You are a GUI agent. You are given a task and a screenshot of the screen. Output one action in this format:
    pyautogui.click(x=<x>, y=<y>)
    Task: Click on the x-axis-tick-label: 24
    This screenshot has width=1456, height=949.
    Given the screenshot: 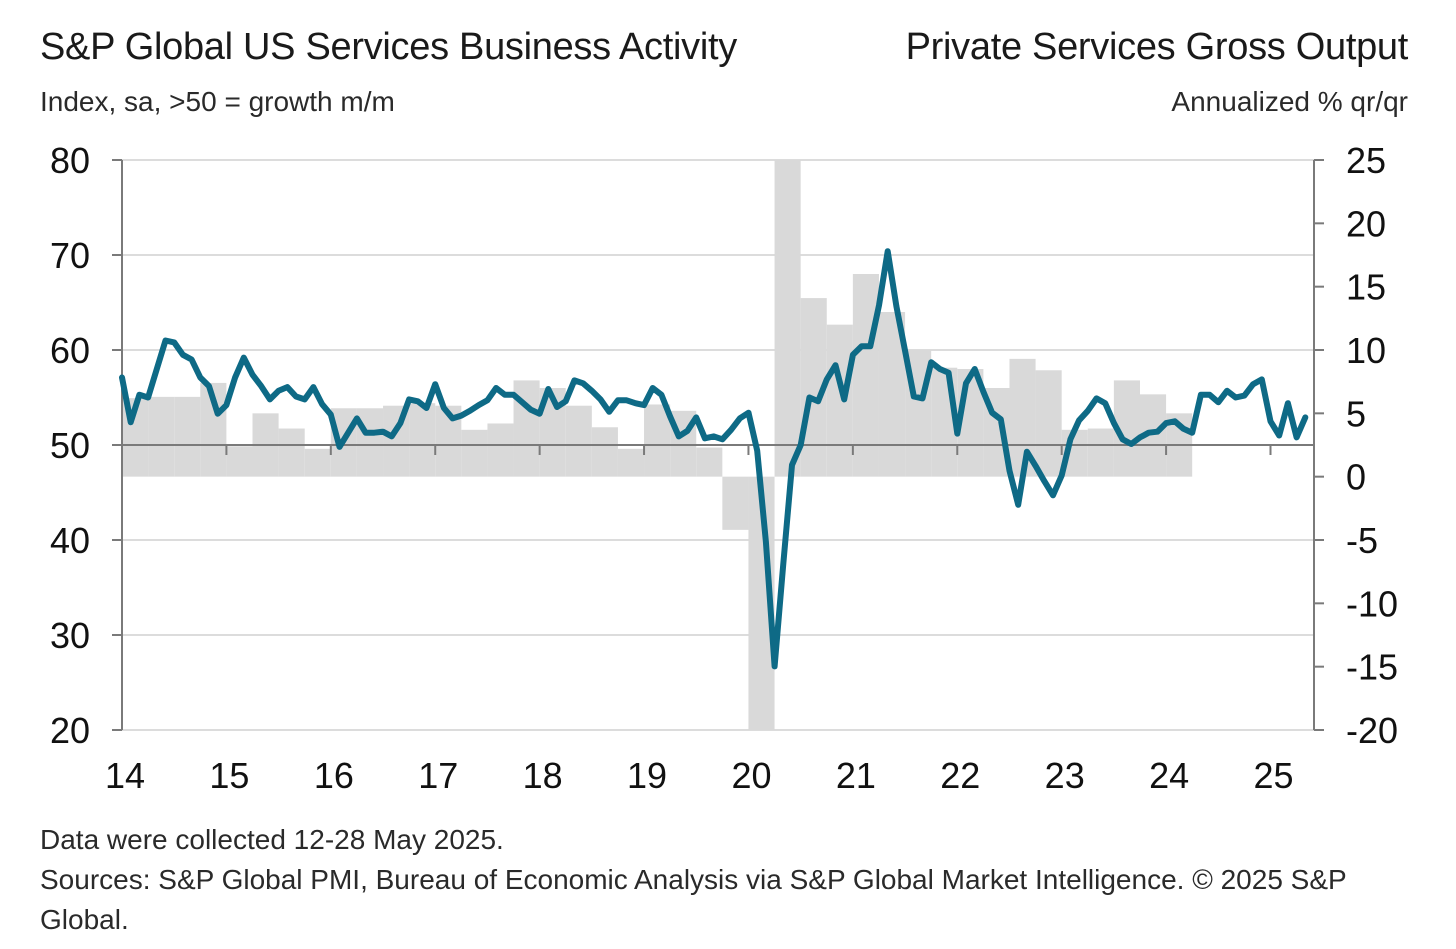 What is the action you would take?
    pyautogui.click(x=1169, y=775)
    